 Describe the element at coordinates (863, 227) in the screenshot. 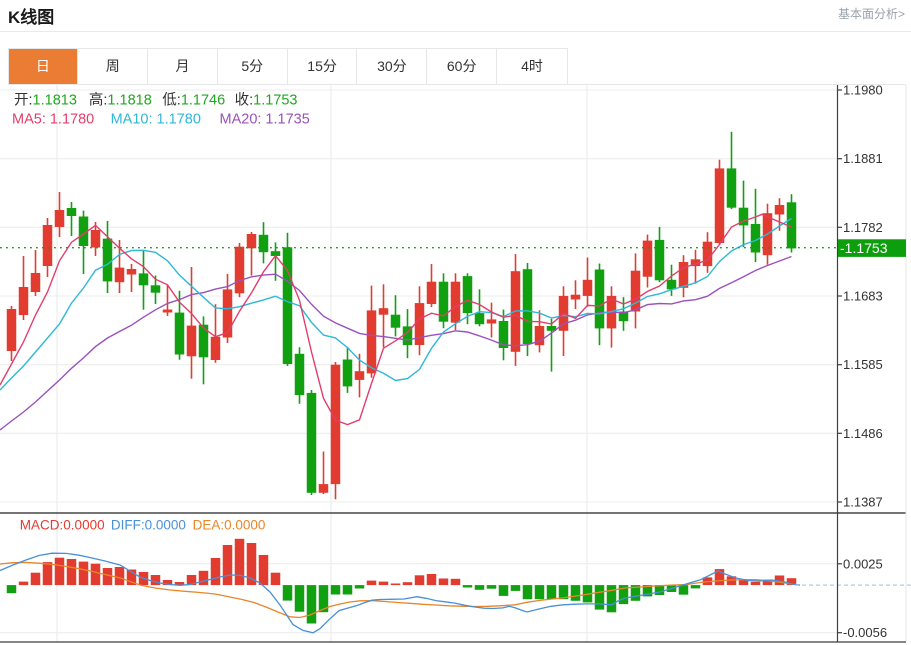

I see `svg-text: 1.1782` at that location.